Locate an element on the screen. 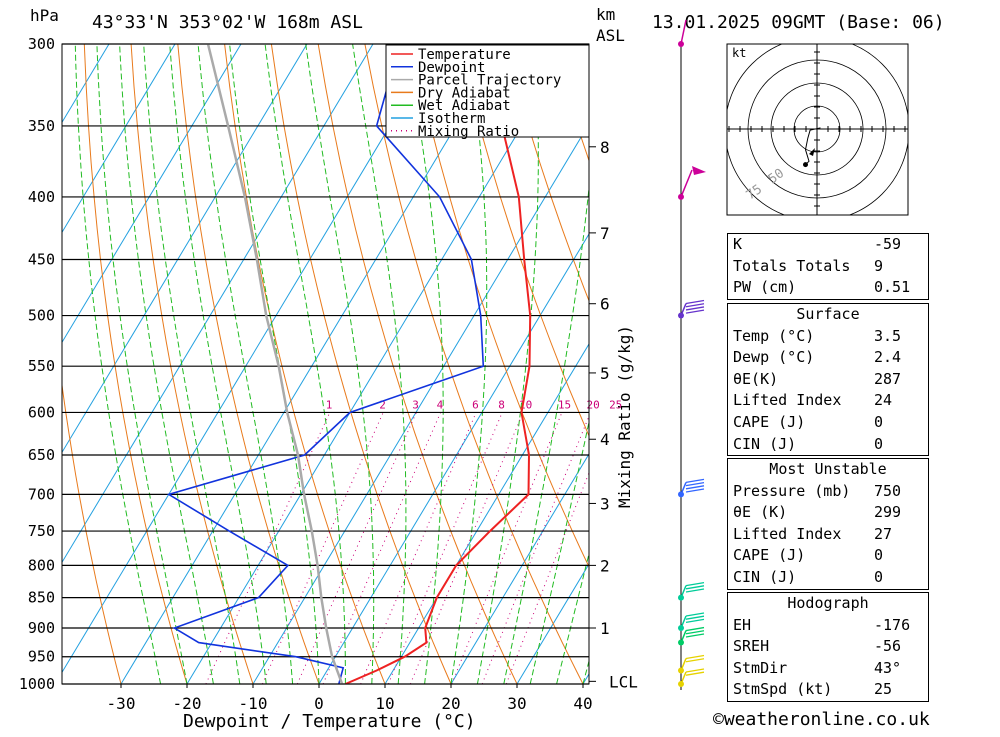  legend-label: Dry Adiabat is located at coordinates (464, 93).